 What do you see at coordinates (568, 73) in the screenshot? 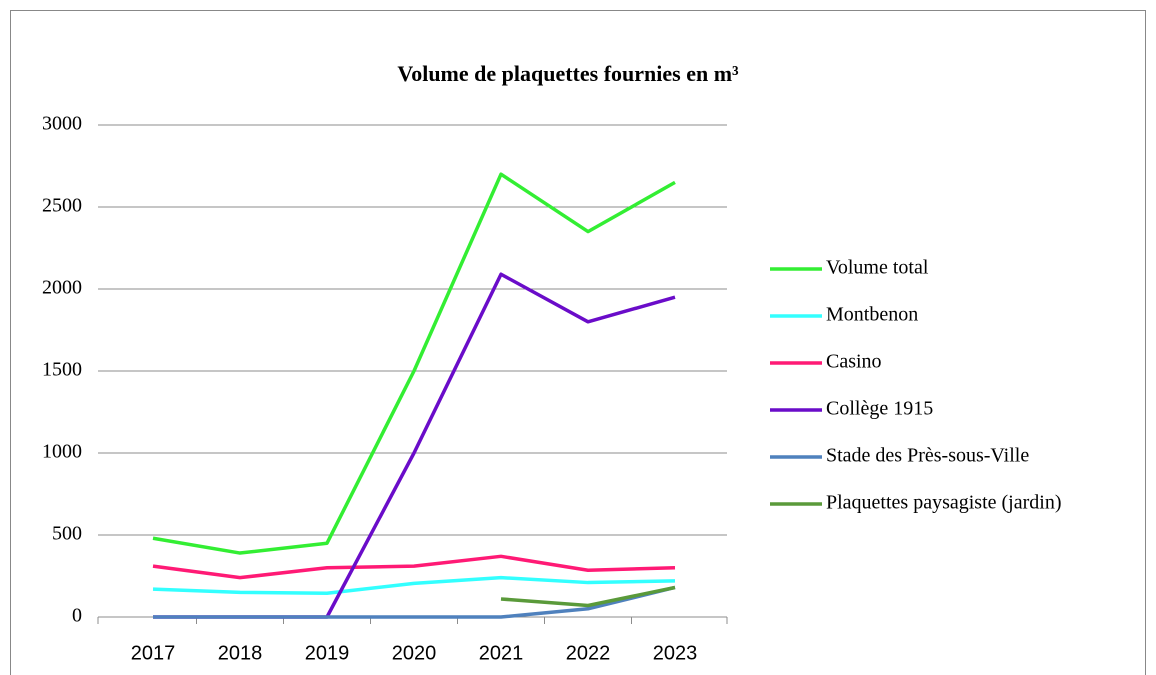
I see `chart-title: Volume de plaquettes fournies en m³` at bounding box center [568, 73].